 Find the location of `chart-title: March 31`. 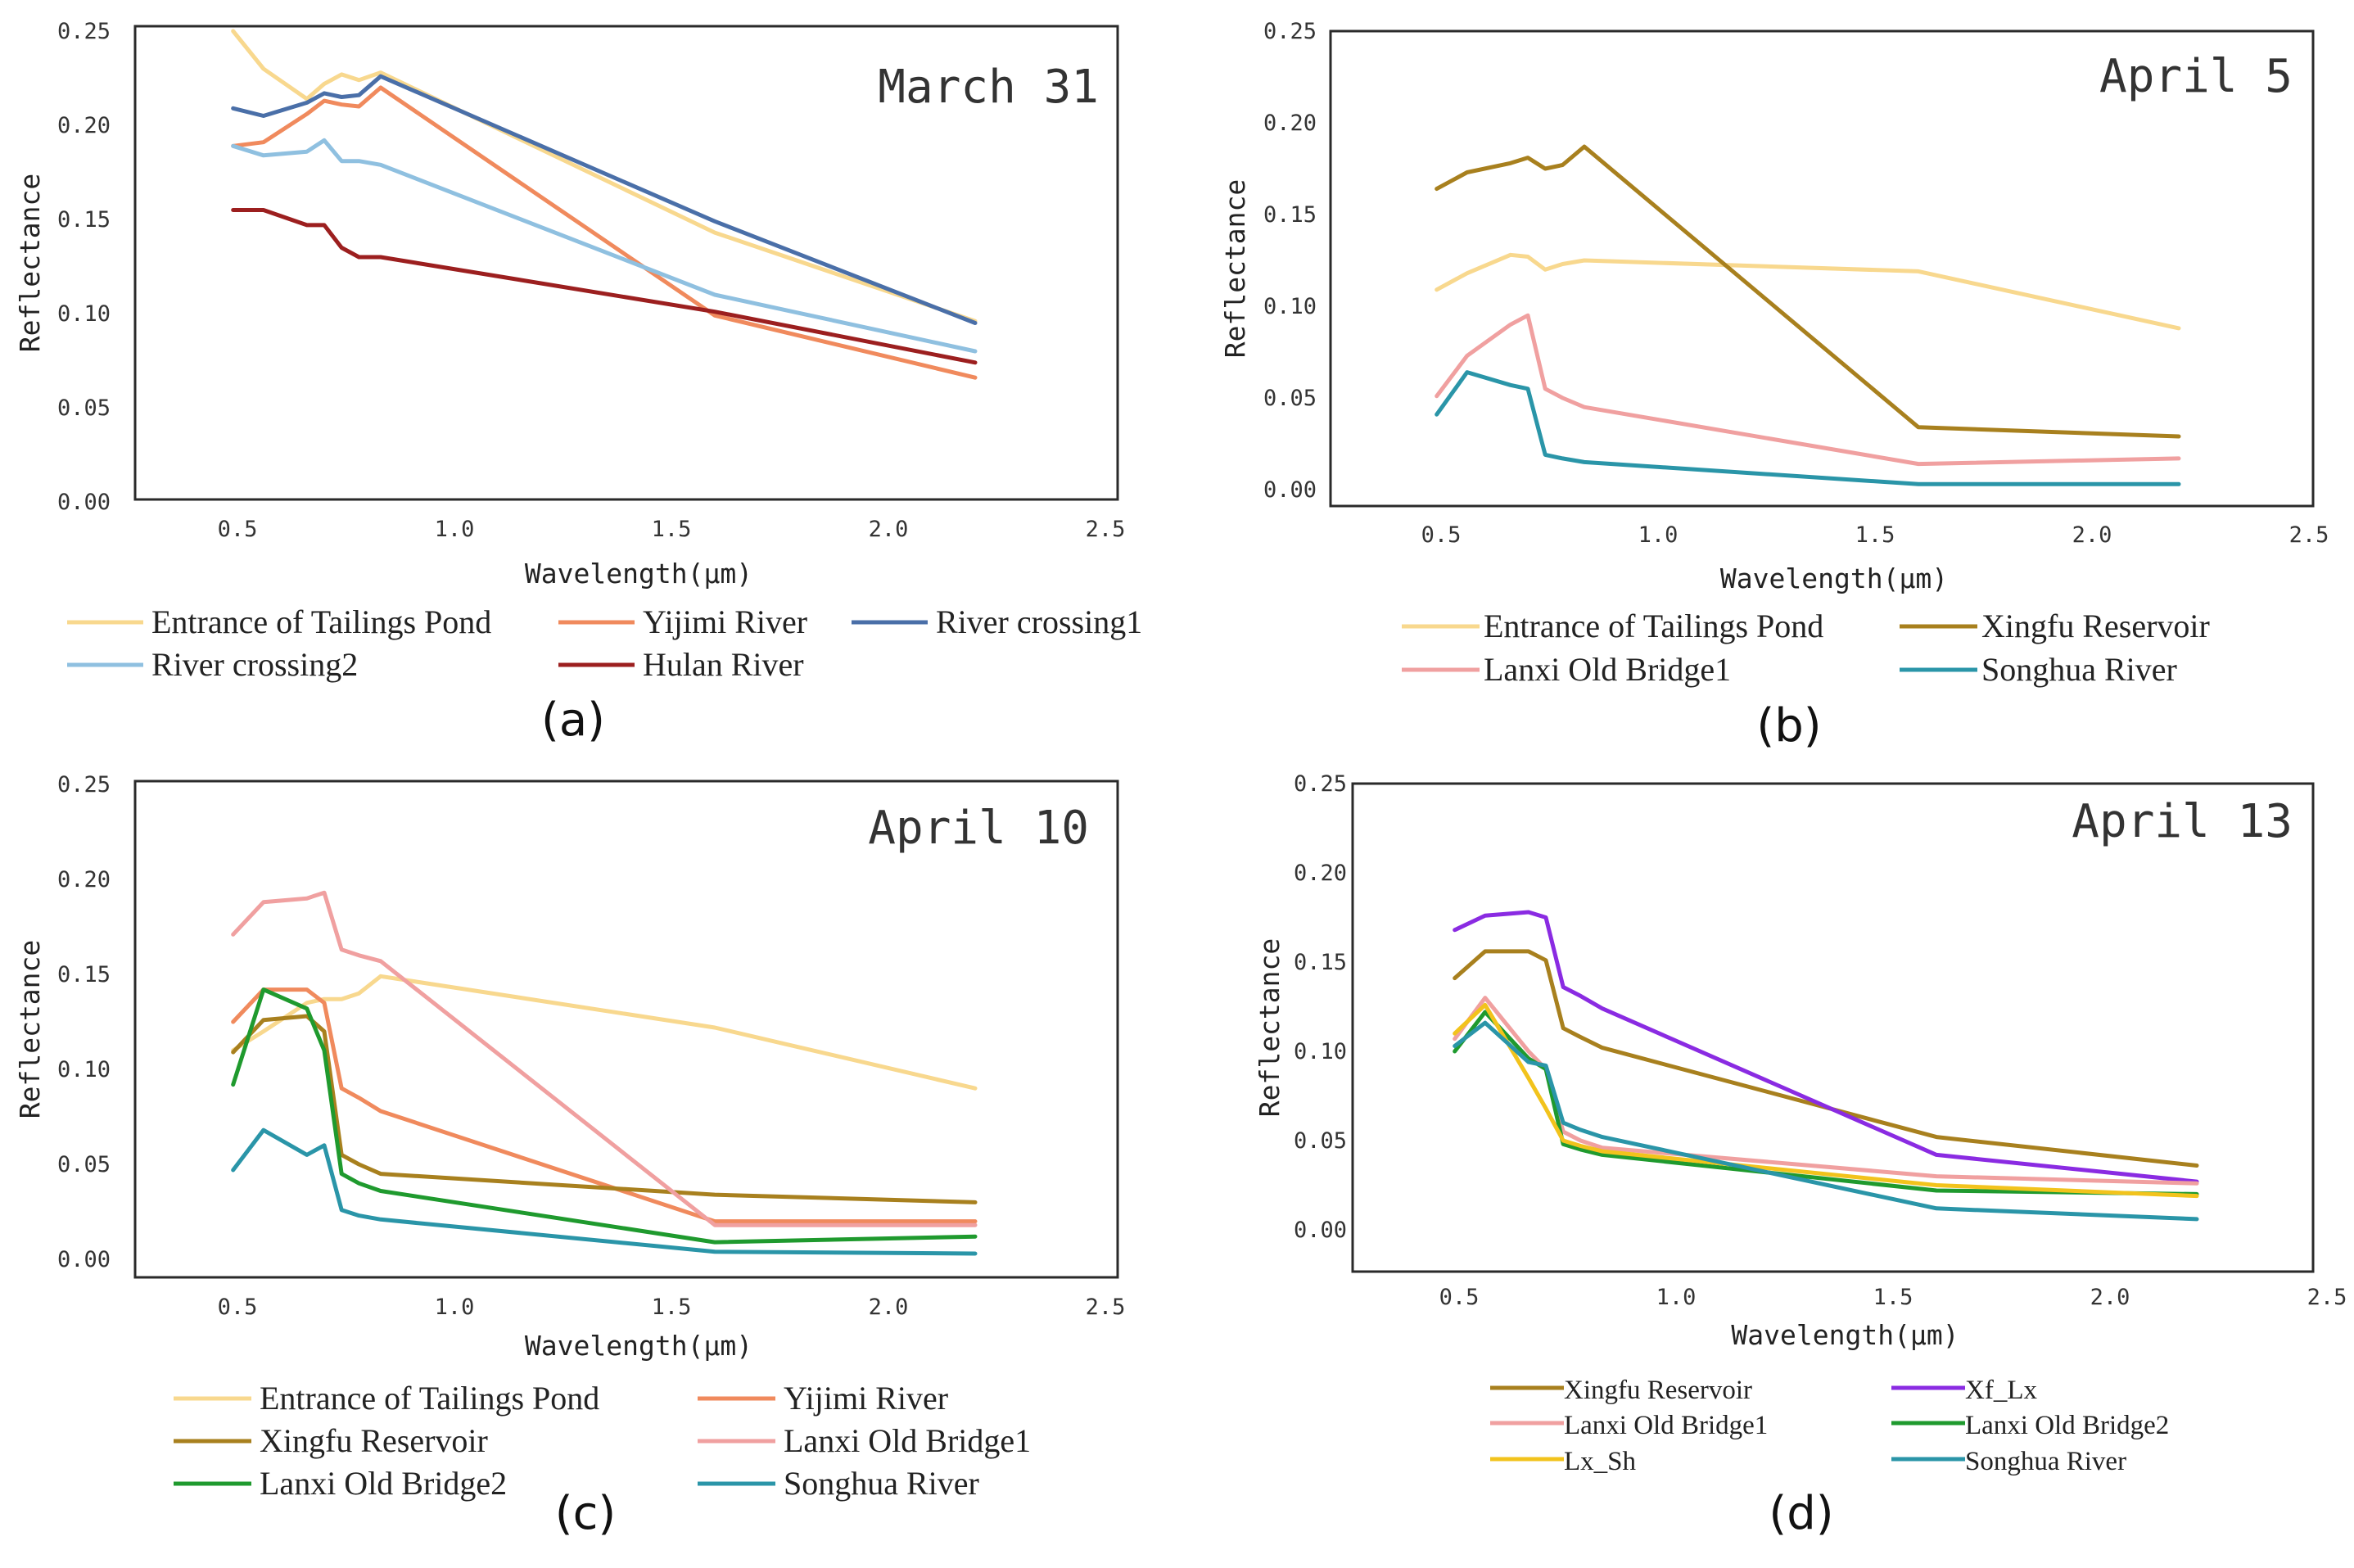

chart-title: March 31 is located at coordinates (989, 88).